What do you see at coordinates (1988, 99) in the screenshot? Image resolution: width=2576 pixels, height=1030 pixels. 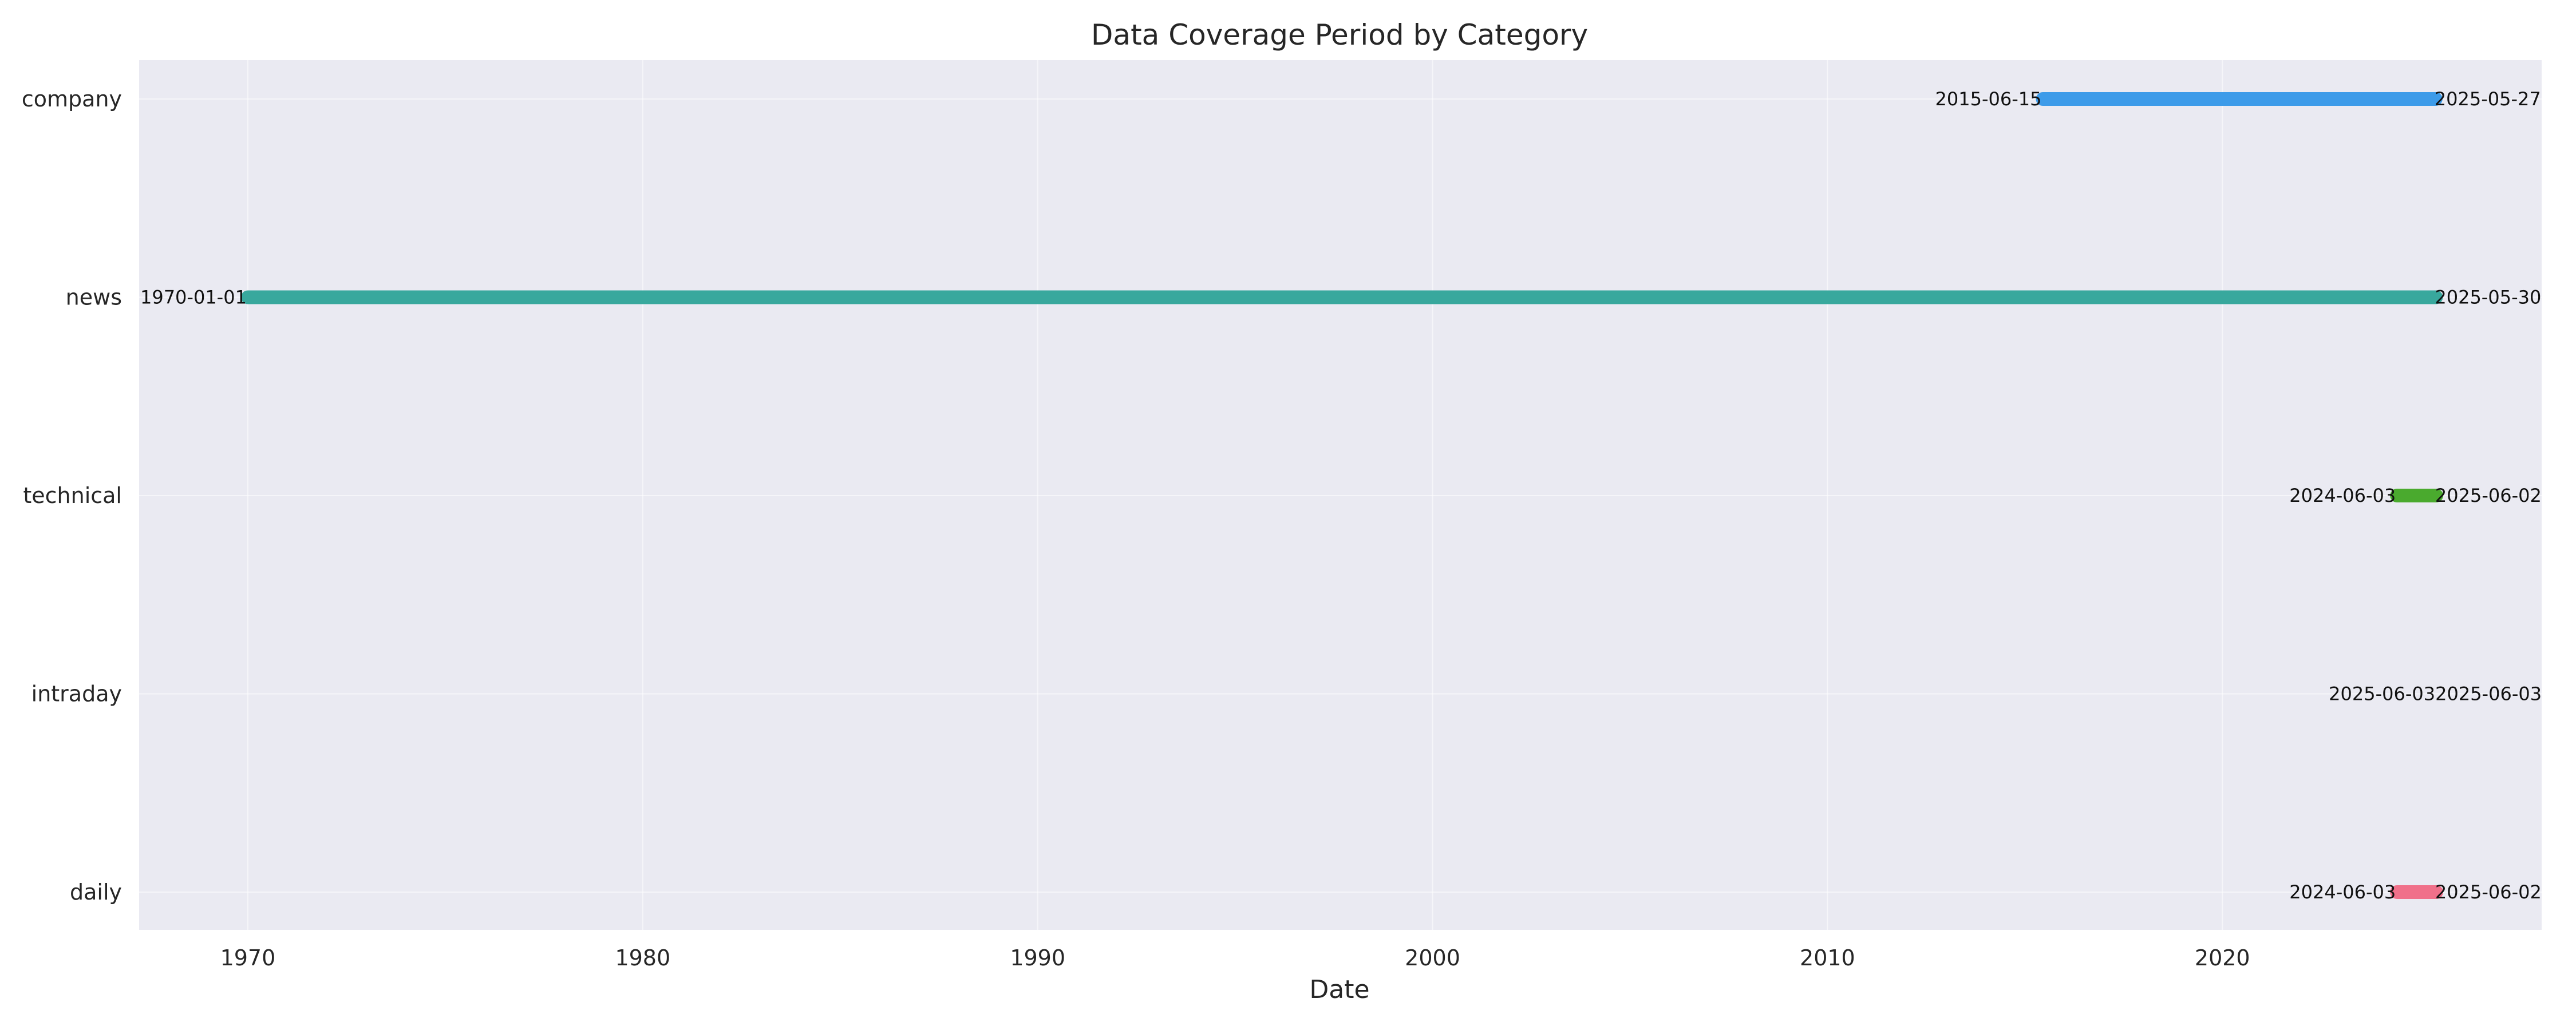 I see `start-date-label: 2015-06-15` at bounding box center [1988, 99].